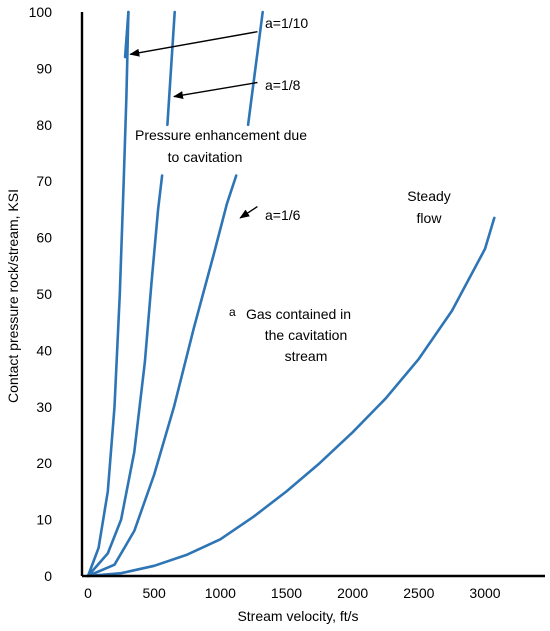  Describe the element at coordinates (44, 181) in the screenshot. I see `y-tick-label: 70` at that location.